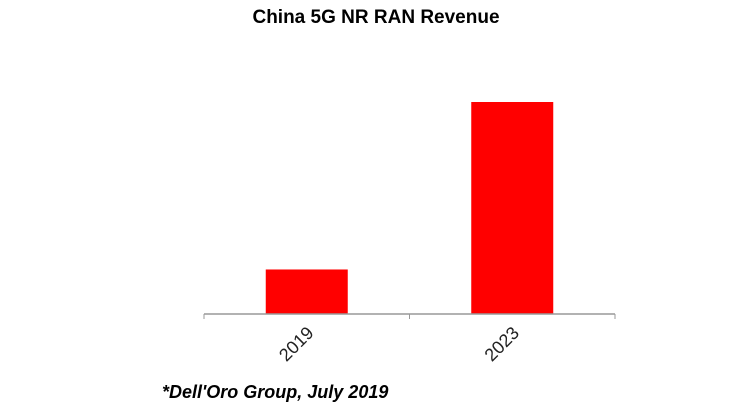 This screenshot has height=408, width=752. What do you see at coordinates (512, 208) in the screenshot?
I see `bar-2023` at bounding box center [512, 208].